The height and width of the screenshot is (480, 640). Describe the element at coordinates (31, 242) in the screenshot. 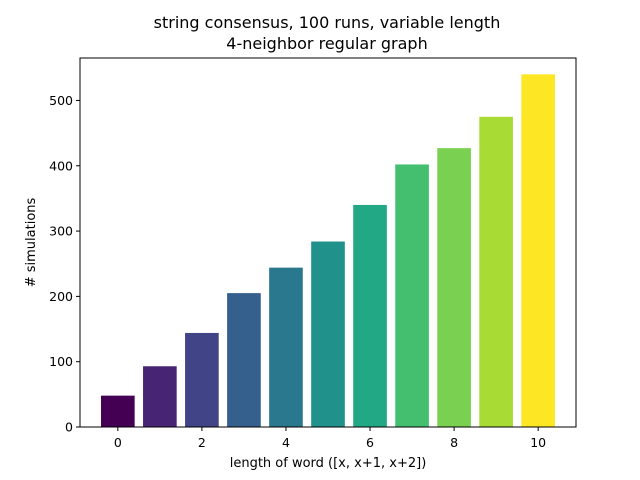

I see `y-axis-label: # simulations` at that location.